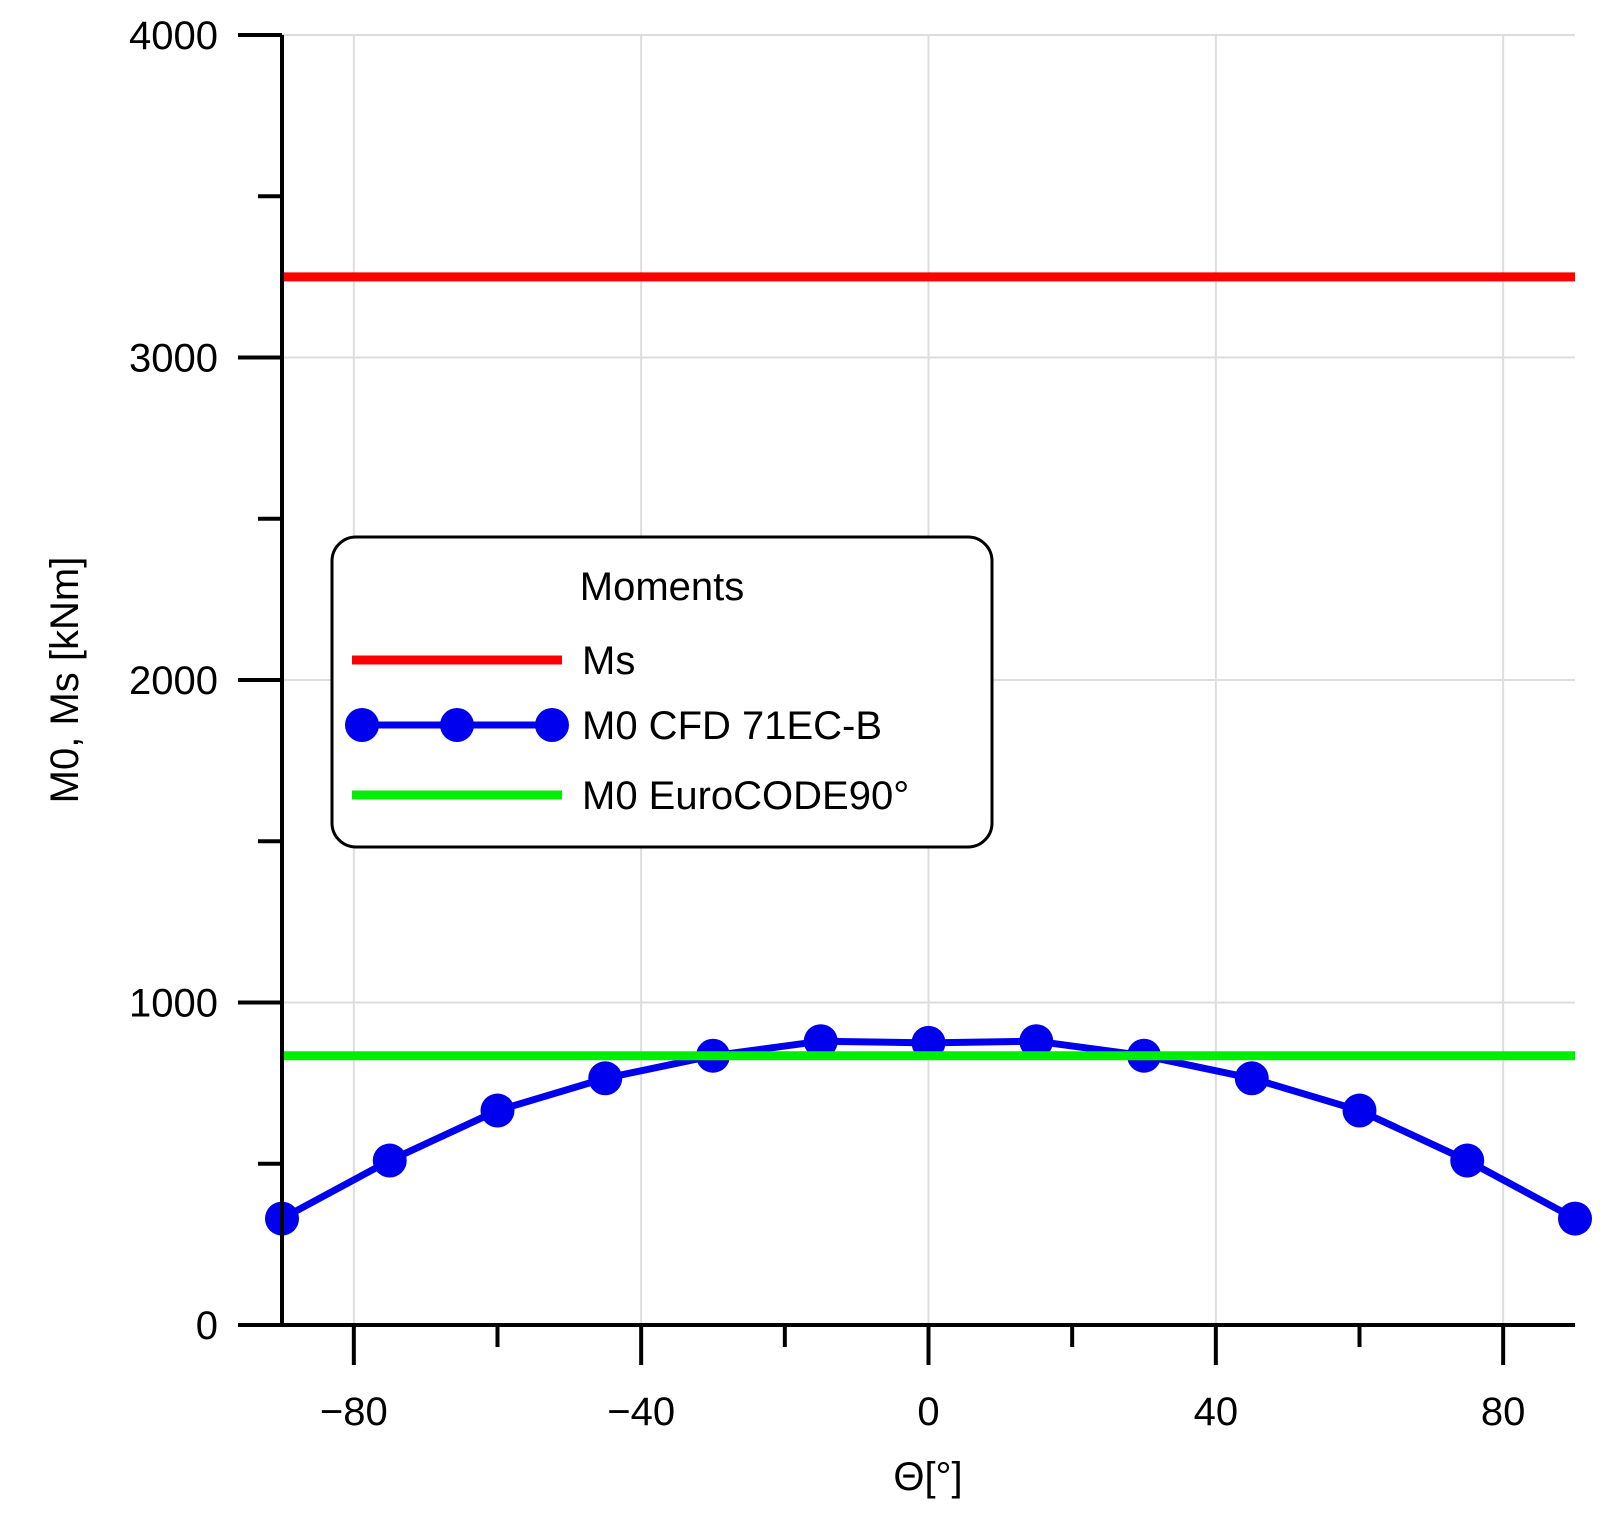  Describe the element at coordinates (173, 681) in the screenshot. I see `y-tick-label: 2000` at that location.